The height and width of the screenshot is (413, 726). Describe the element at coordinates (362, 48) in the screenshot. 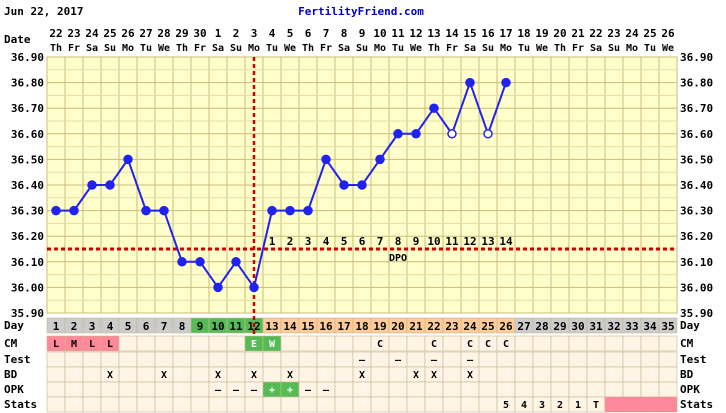

I see `weekday-tick: Su` at that location.